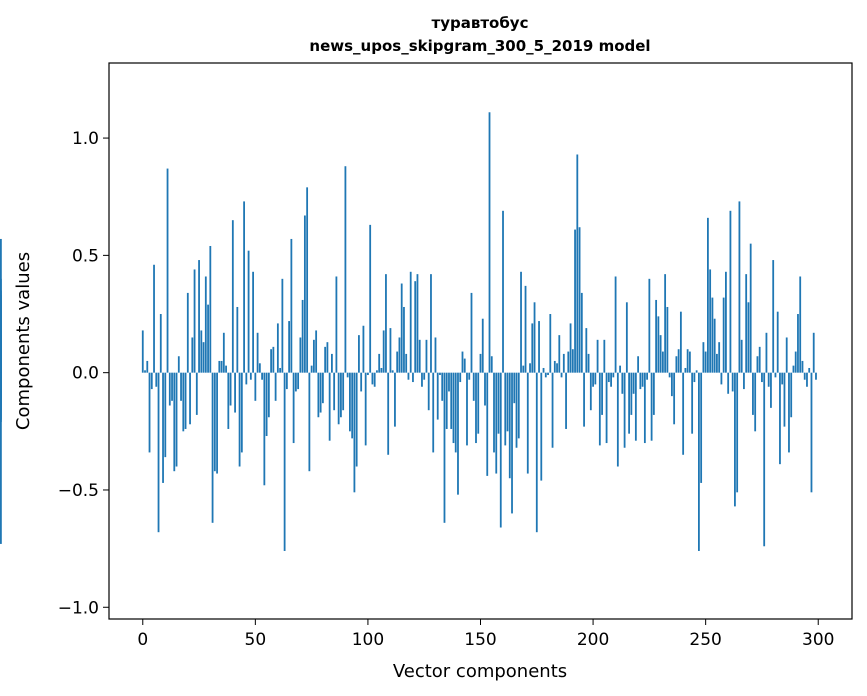  Describe the element at coordinates (85, 374) in the screenshot. I see `y-tick-label: 0.0` at that location.